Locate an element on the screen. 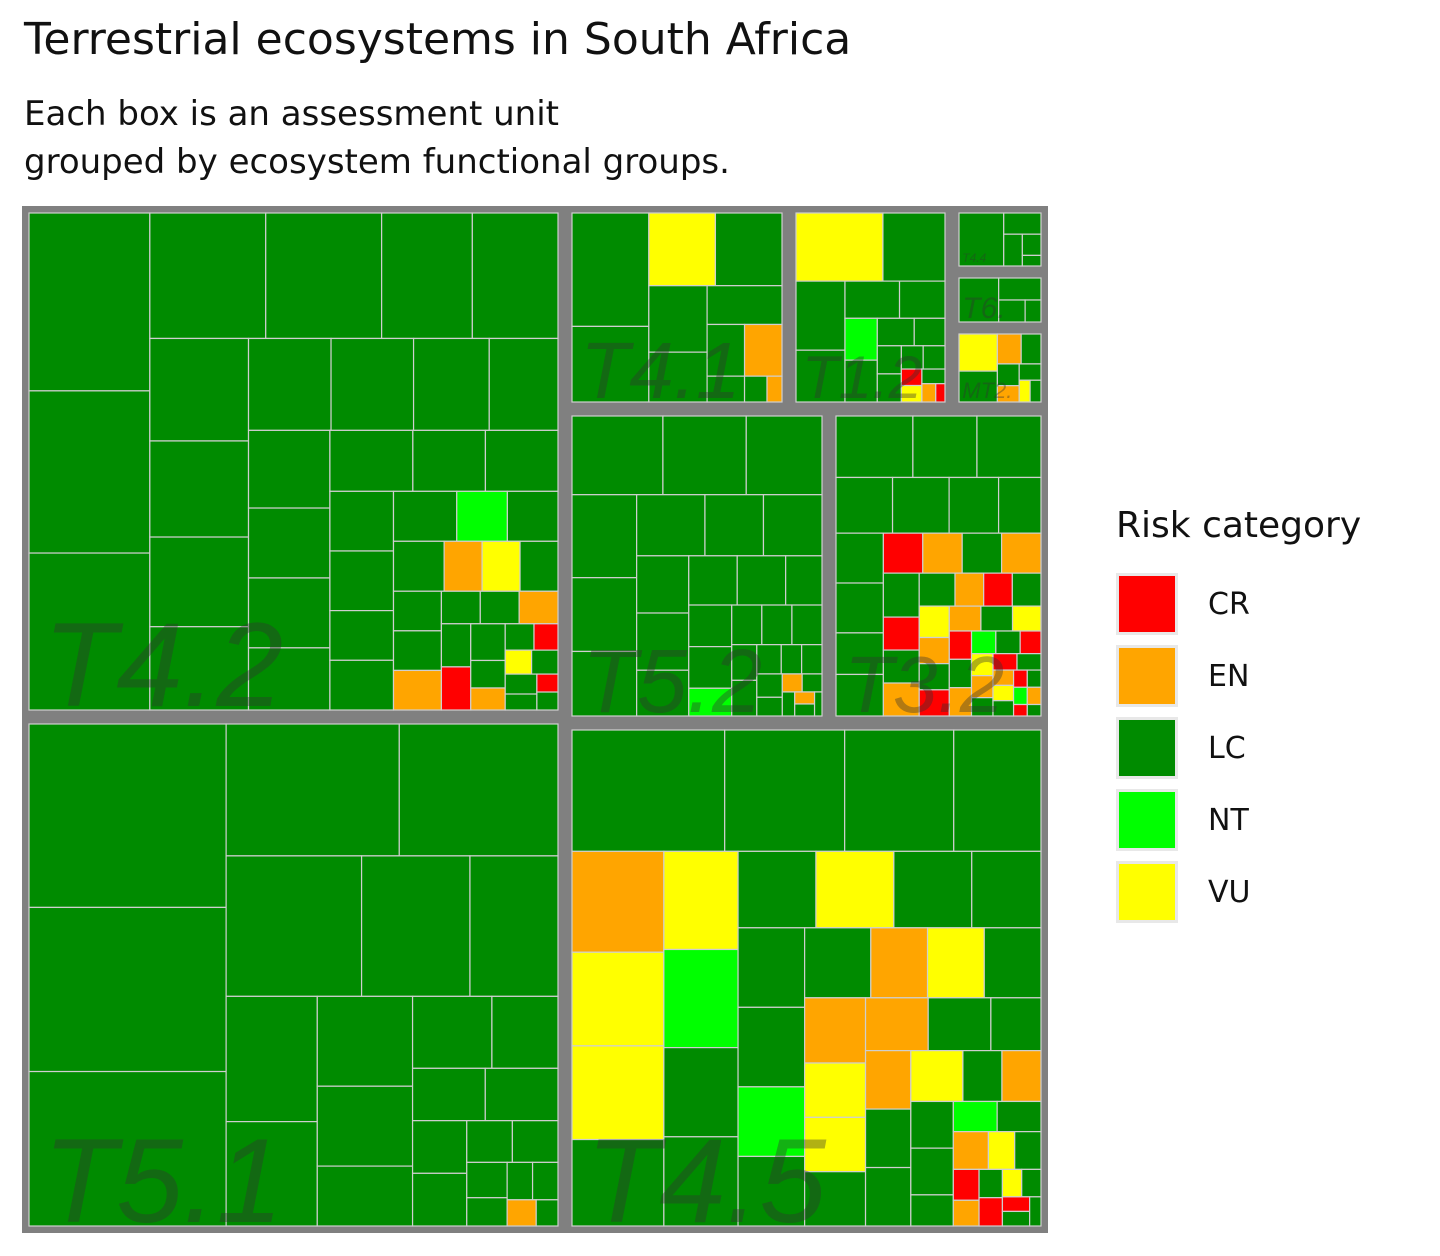 The width and height of the screenshot is (1440, 1256). group-label: T6. is located at coordinates (983, 308).